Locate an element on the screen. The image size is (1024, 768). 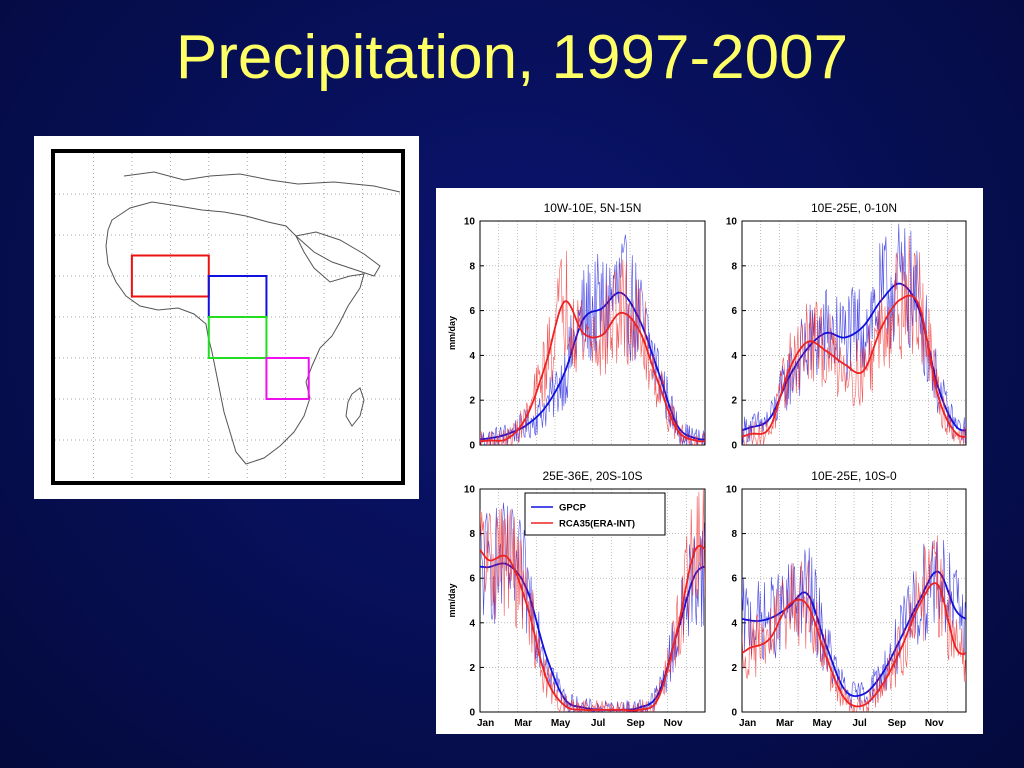
madagascar-coastline is located at coordinates (355, 407).